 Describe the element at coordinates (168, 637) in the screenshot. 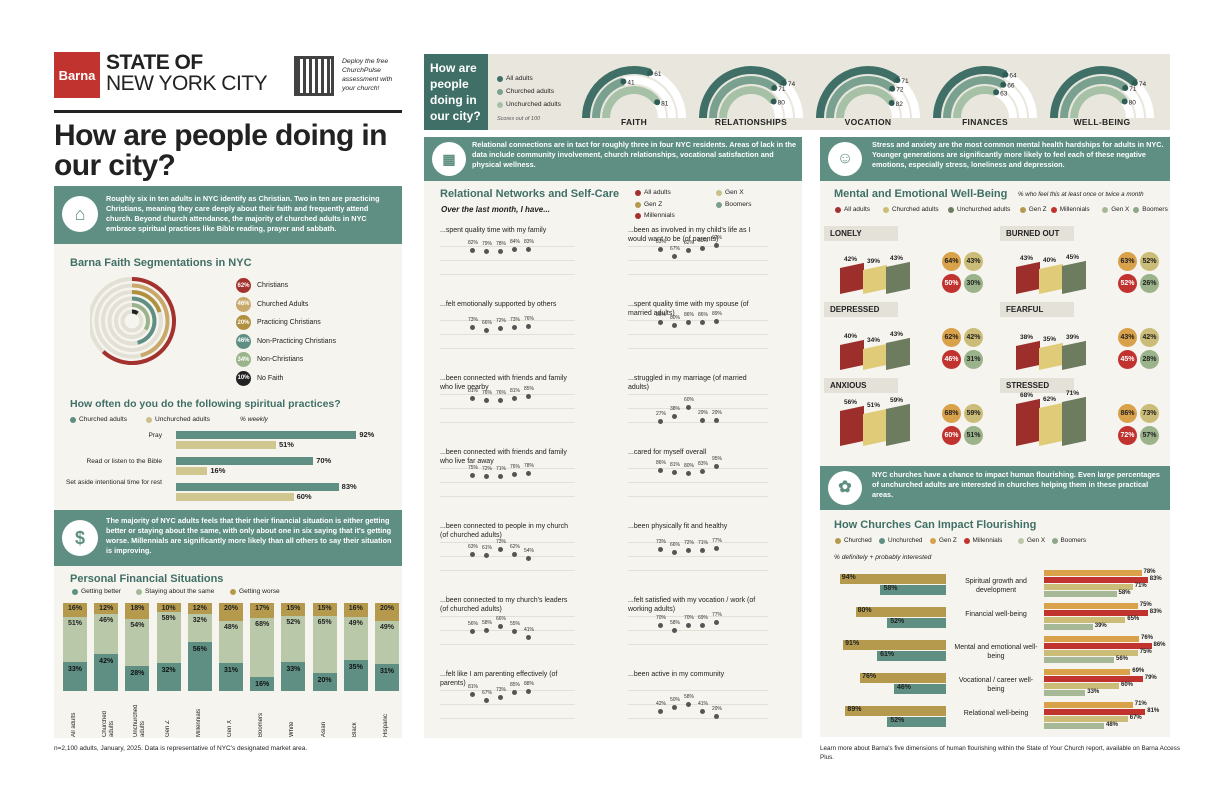

I see `fin-same-seg: 58%` at that location.